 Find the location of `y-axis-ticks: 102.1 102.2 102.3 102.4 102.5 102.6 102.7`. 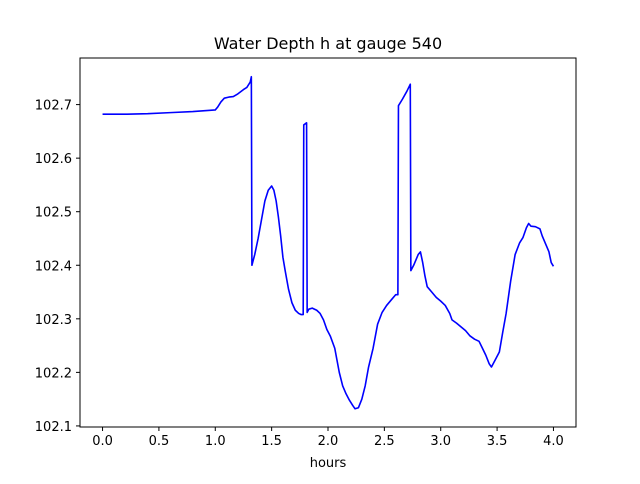

y-axis-ticks: 102.1 102.2 102.3 102.4 102.5 102.6 102.7 is located at coordinates (57, 267).